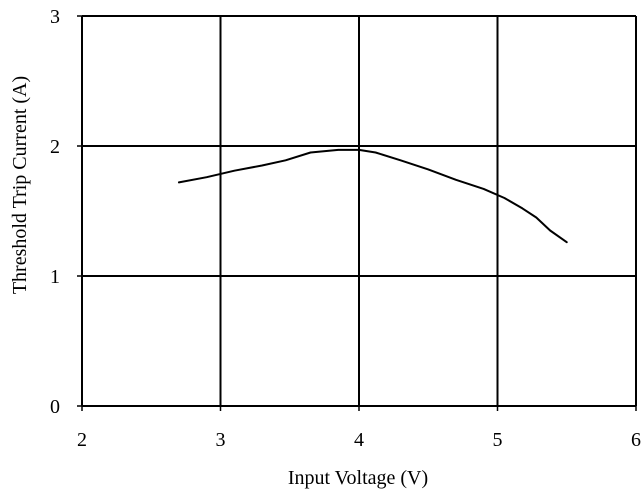 Image resolution: width=642 pixels, height=500 pixels. I want to click on y-tick-label: 1, so click(55, 277).